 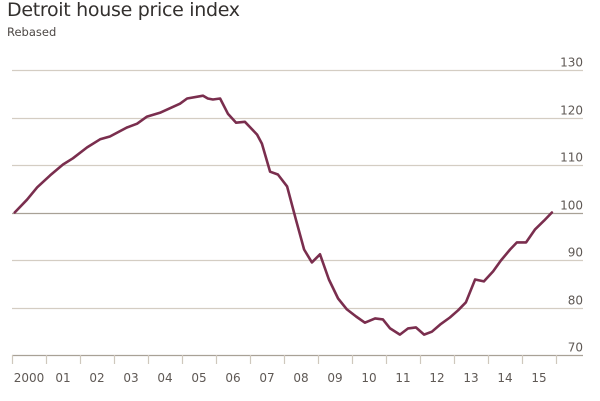 I want to click on x-tick-label: 07, so click(x=266, y=378).